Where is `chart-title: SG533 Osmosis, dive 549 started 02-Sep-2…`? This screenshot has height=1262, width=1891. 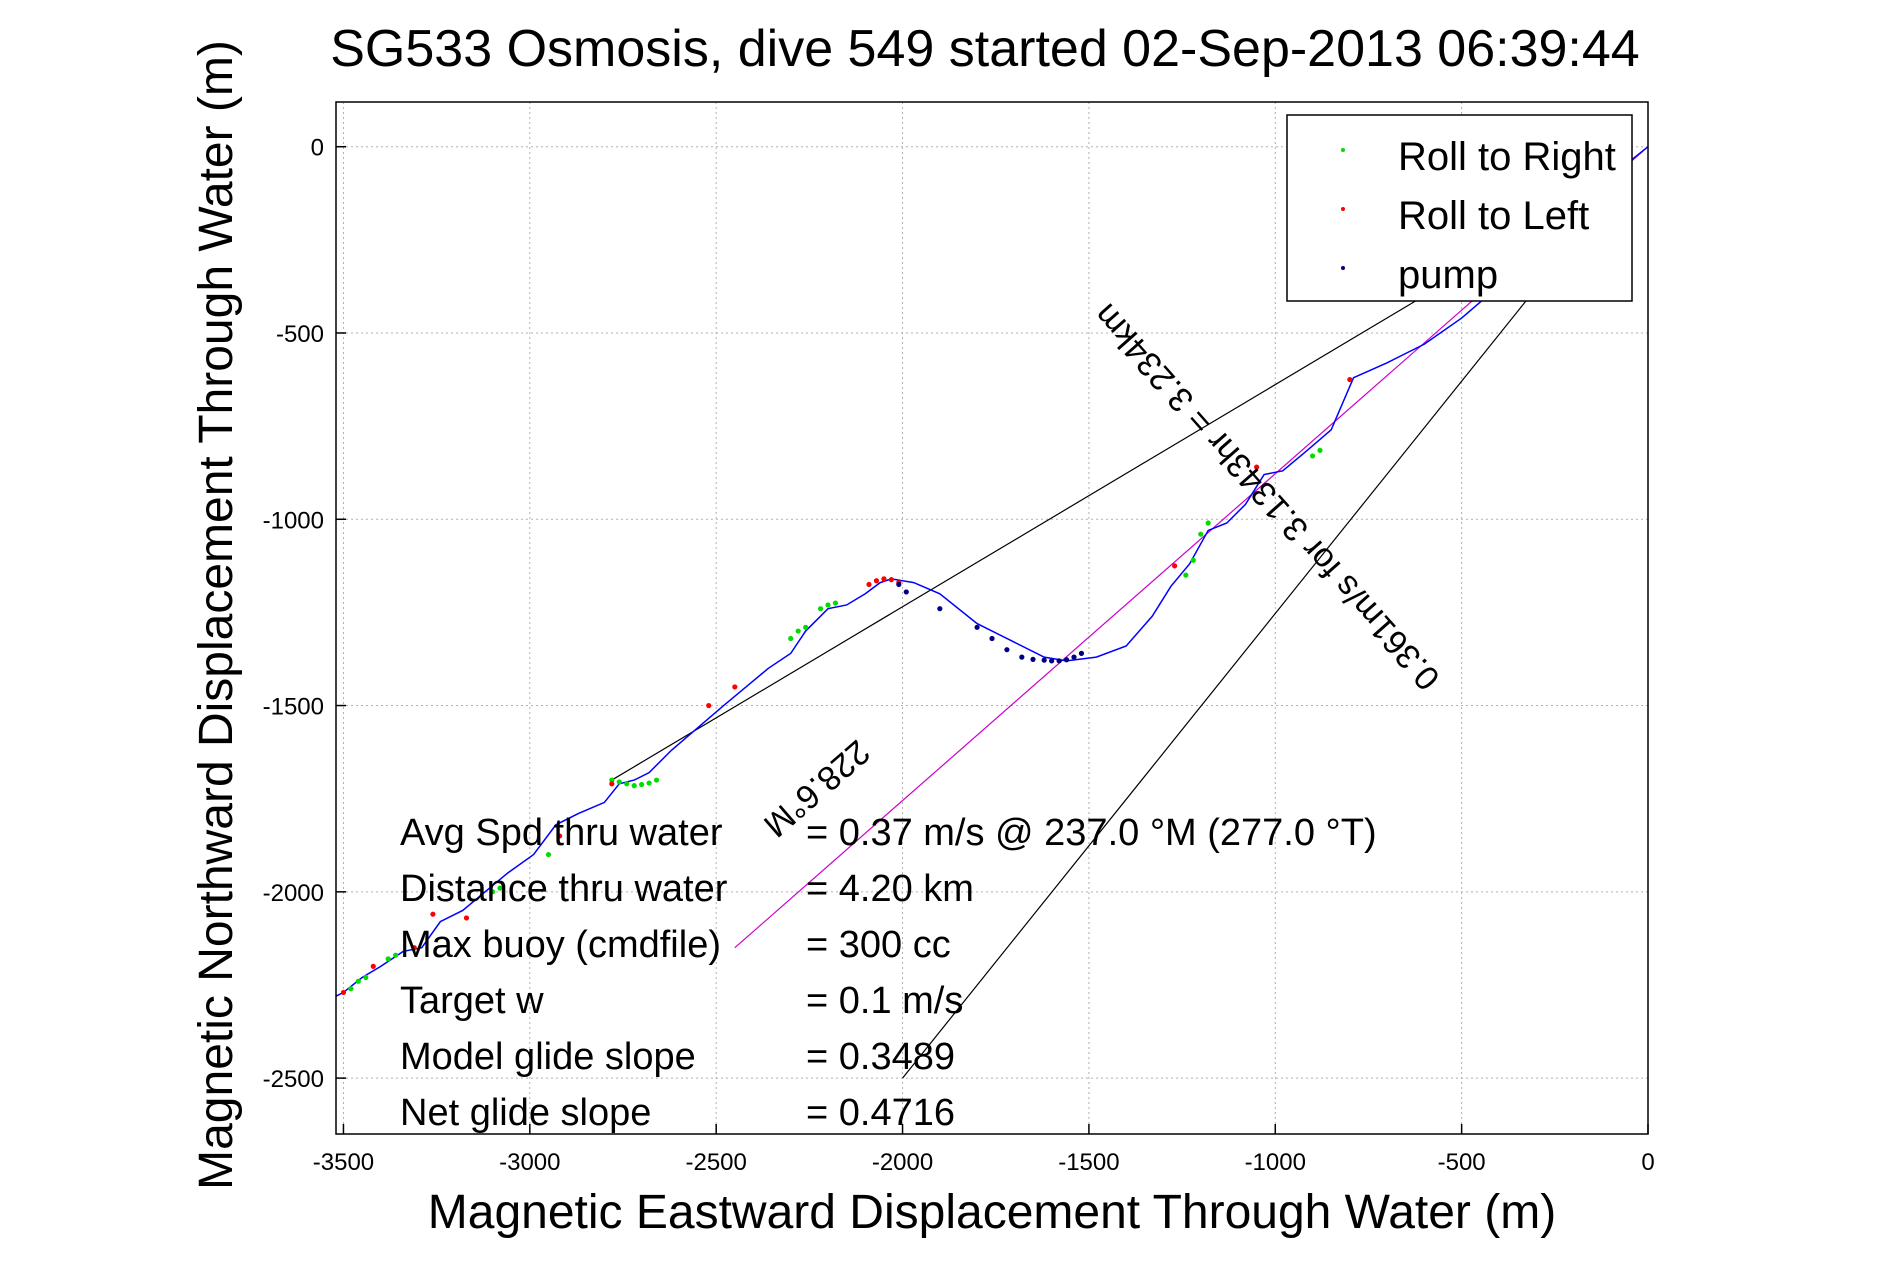 chart-title: SG533 Osmosis, dive 549 started 02-Sep-2… is located at coordinates (984, 49).